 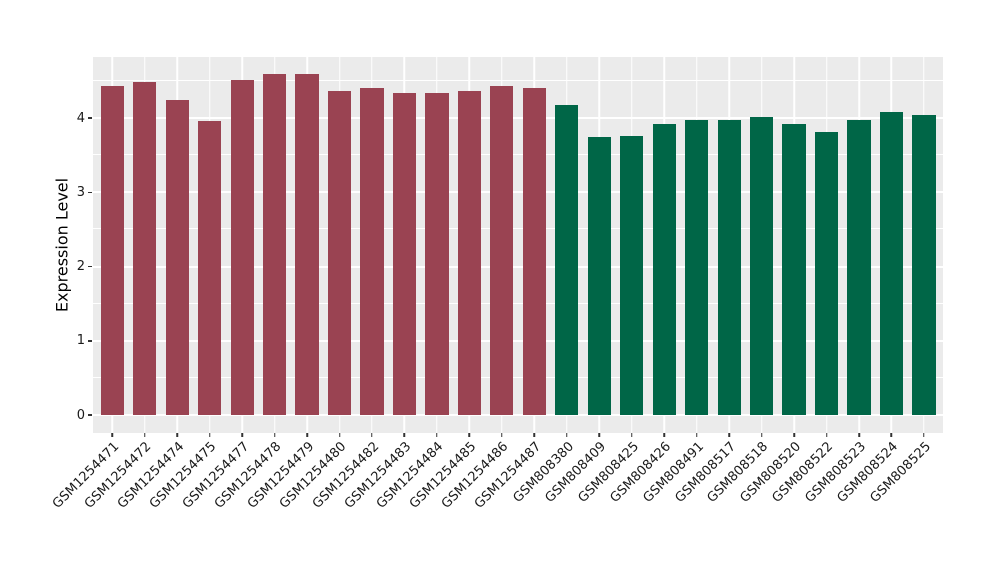 I want to click on bar-slot: GSM1254484, so click(x=413, y=284).